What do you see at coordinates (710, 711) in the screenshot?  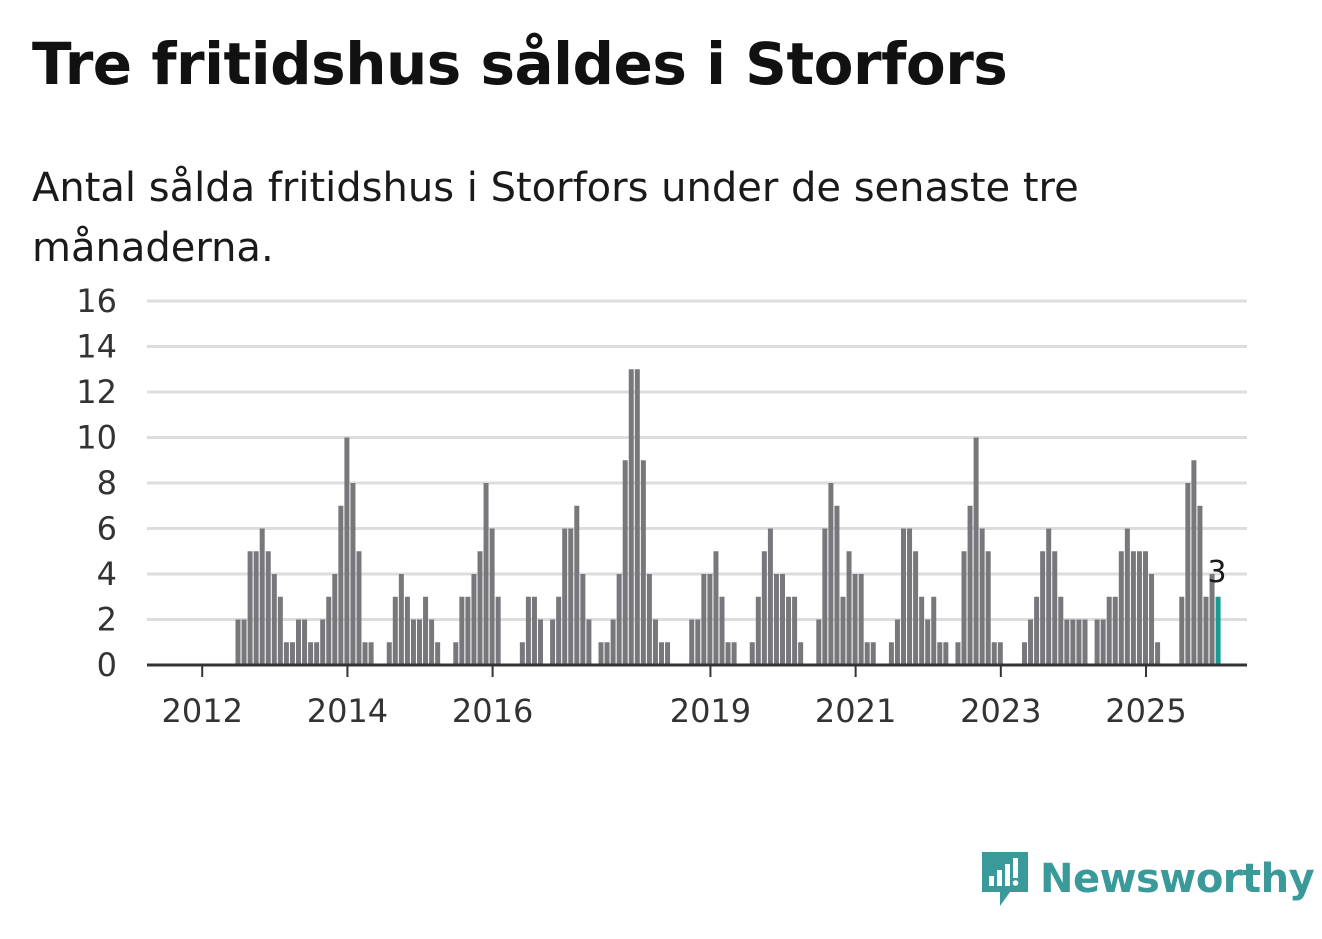 I see `x-tick-label: 2019` at bounding box center [710, 711].